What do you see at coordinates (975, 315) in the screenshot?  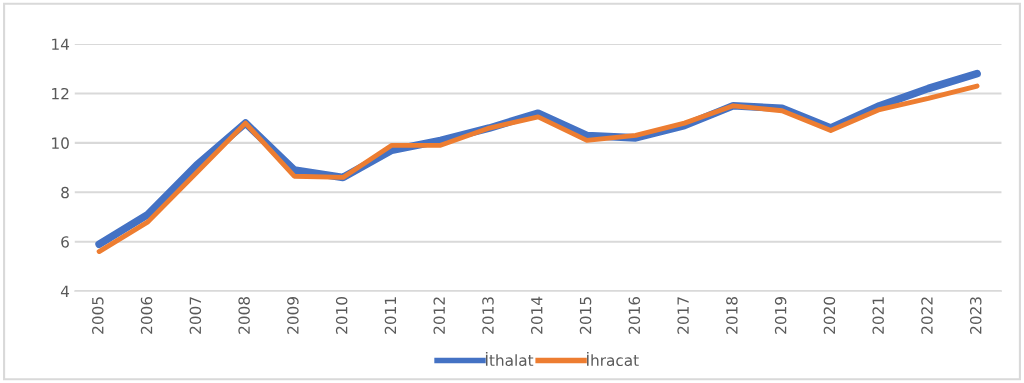 I see `x-tick-label: 2023` at bounding box center [975, 315].